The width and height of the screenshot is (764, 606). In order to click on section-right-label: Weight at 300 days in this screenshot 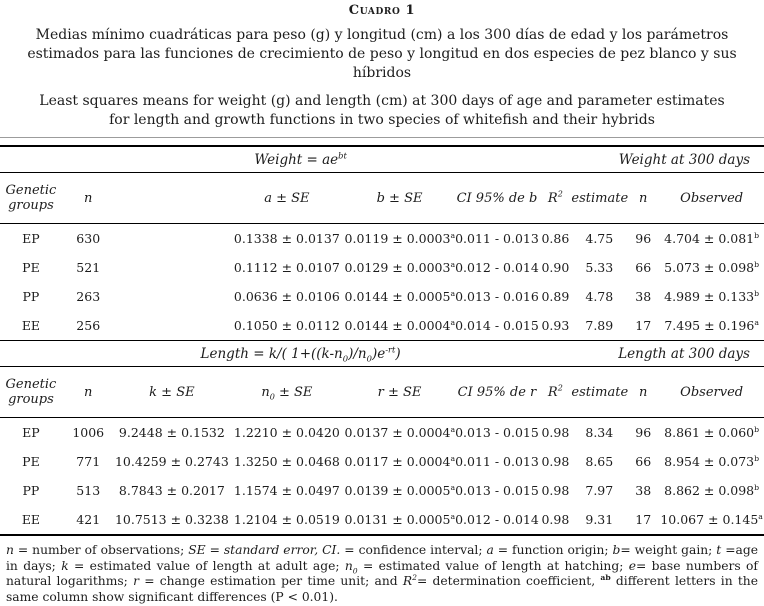, I will do `click(684, 159)`.